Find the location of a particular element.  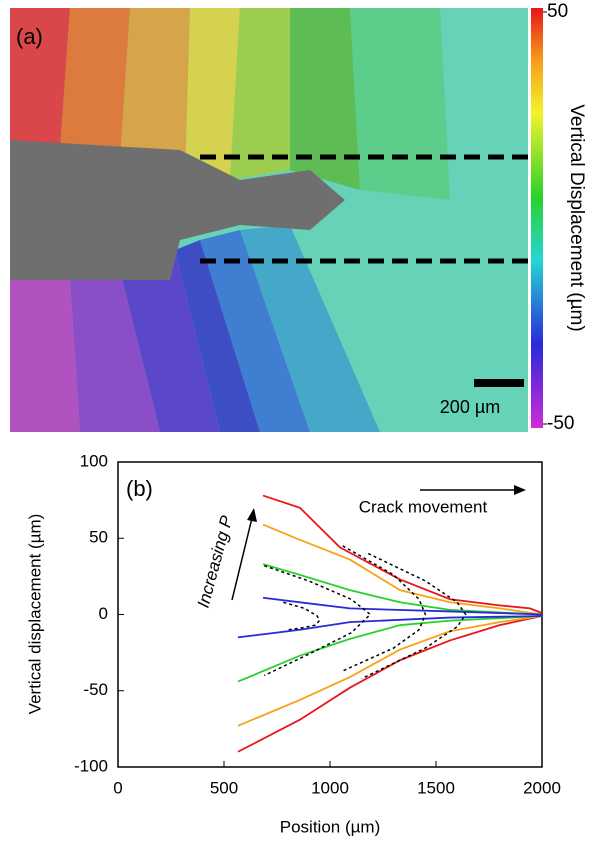

x-tick-label: 500 is located at coordinates (224, 787).